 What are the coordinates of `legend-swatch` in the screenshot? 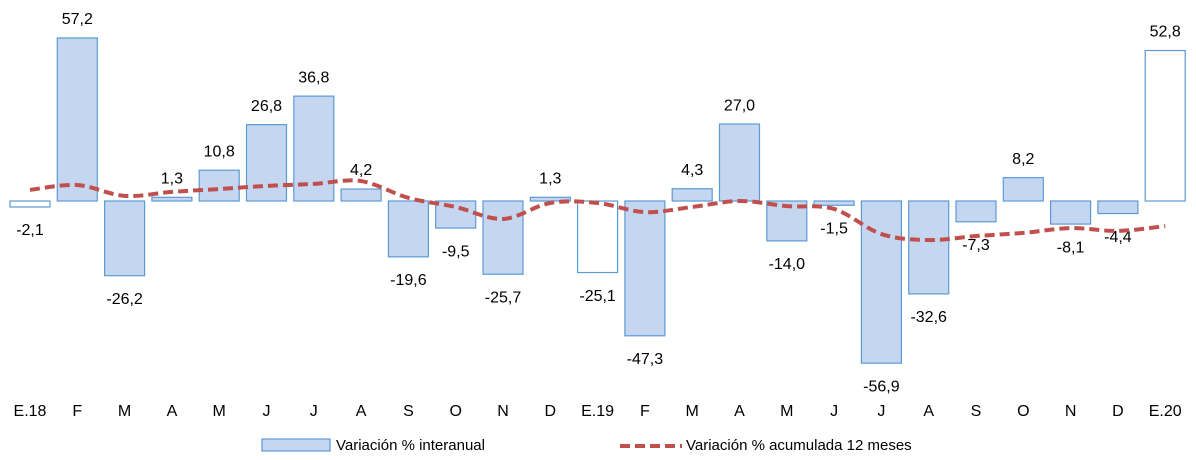 It's located at (296, 445).